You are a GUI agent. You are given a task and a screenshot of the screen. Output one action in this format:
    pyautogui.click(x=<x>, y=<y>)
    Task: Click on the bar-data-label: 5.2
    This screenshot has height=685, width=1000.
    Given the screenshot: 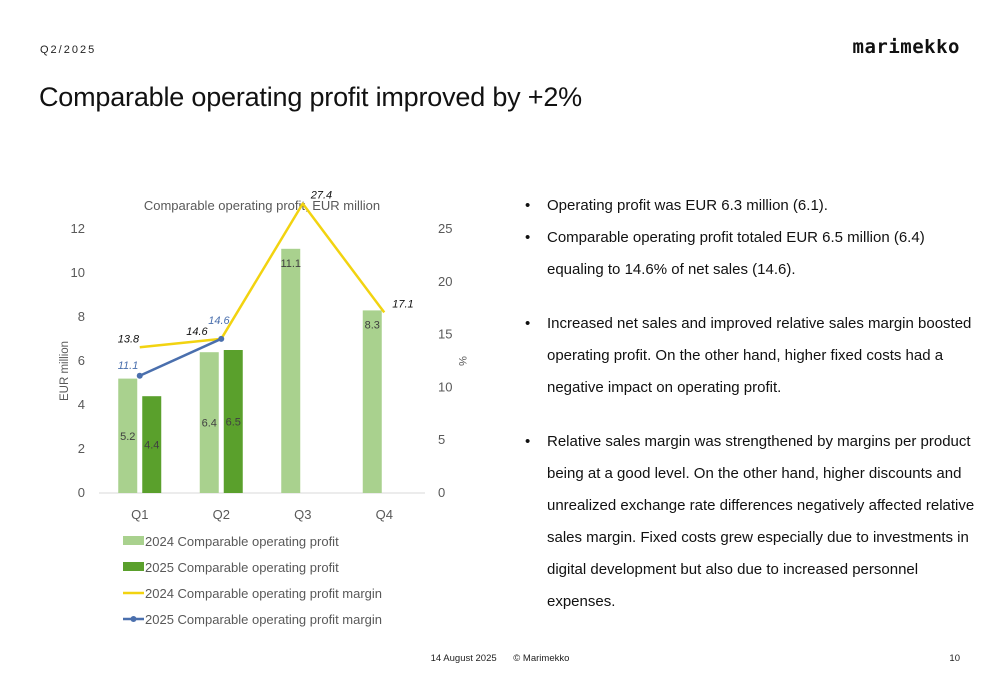 What is the action you would take?
    pyautogui.click(x=127, y=437)
    